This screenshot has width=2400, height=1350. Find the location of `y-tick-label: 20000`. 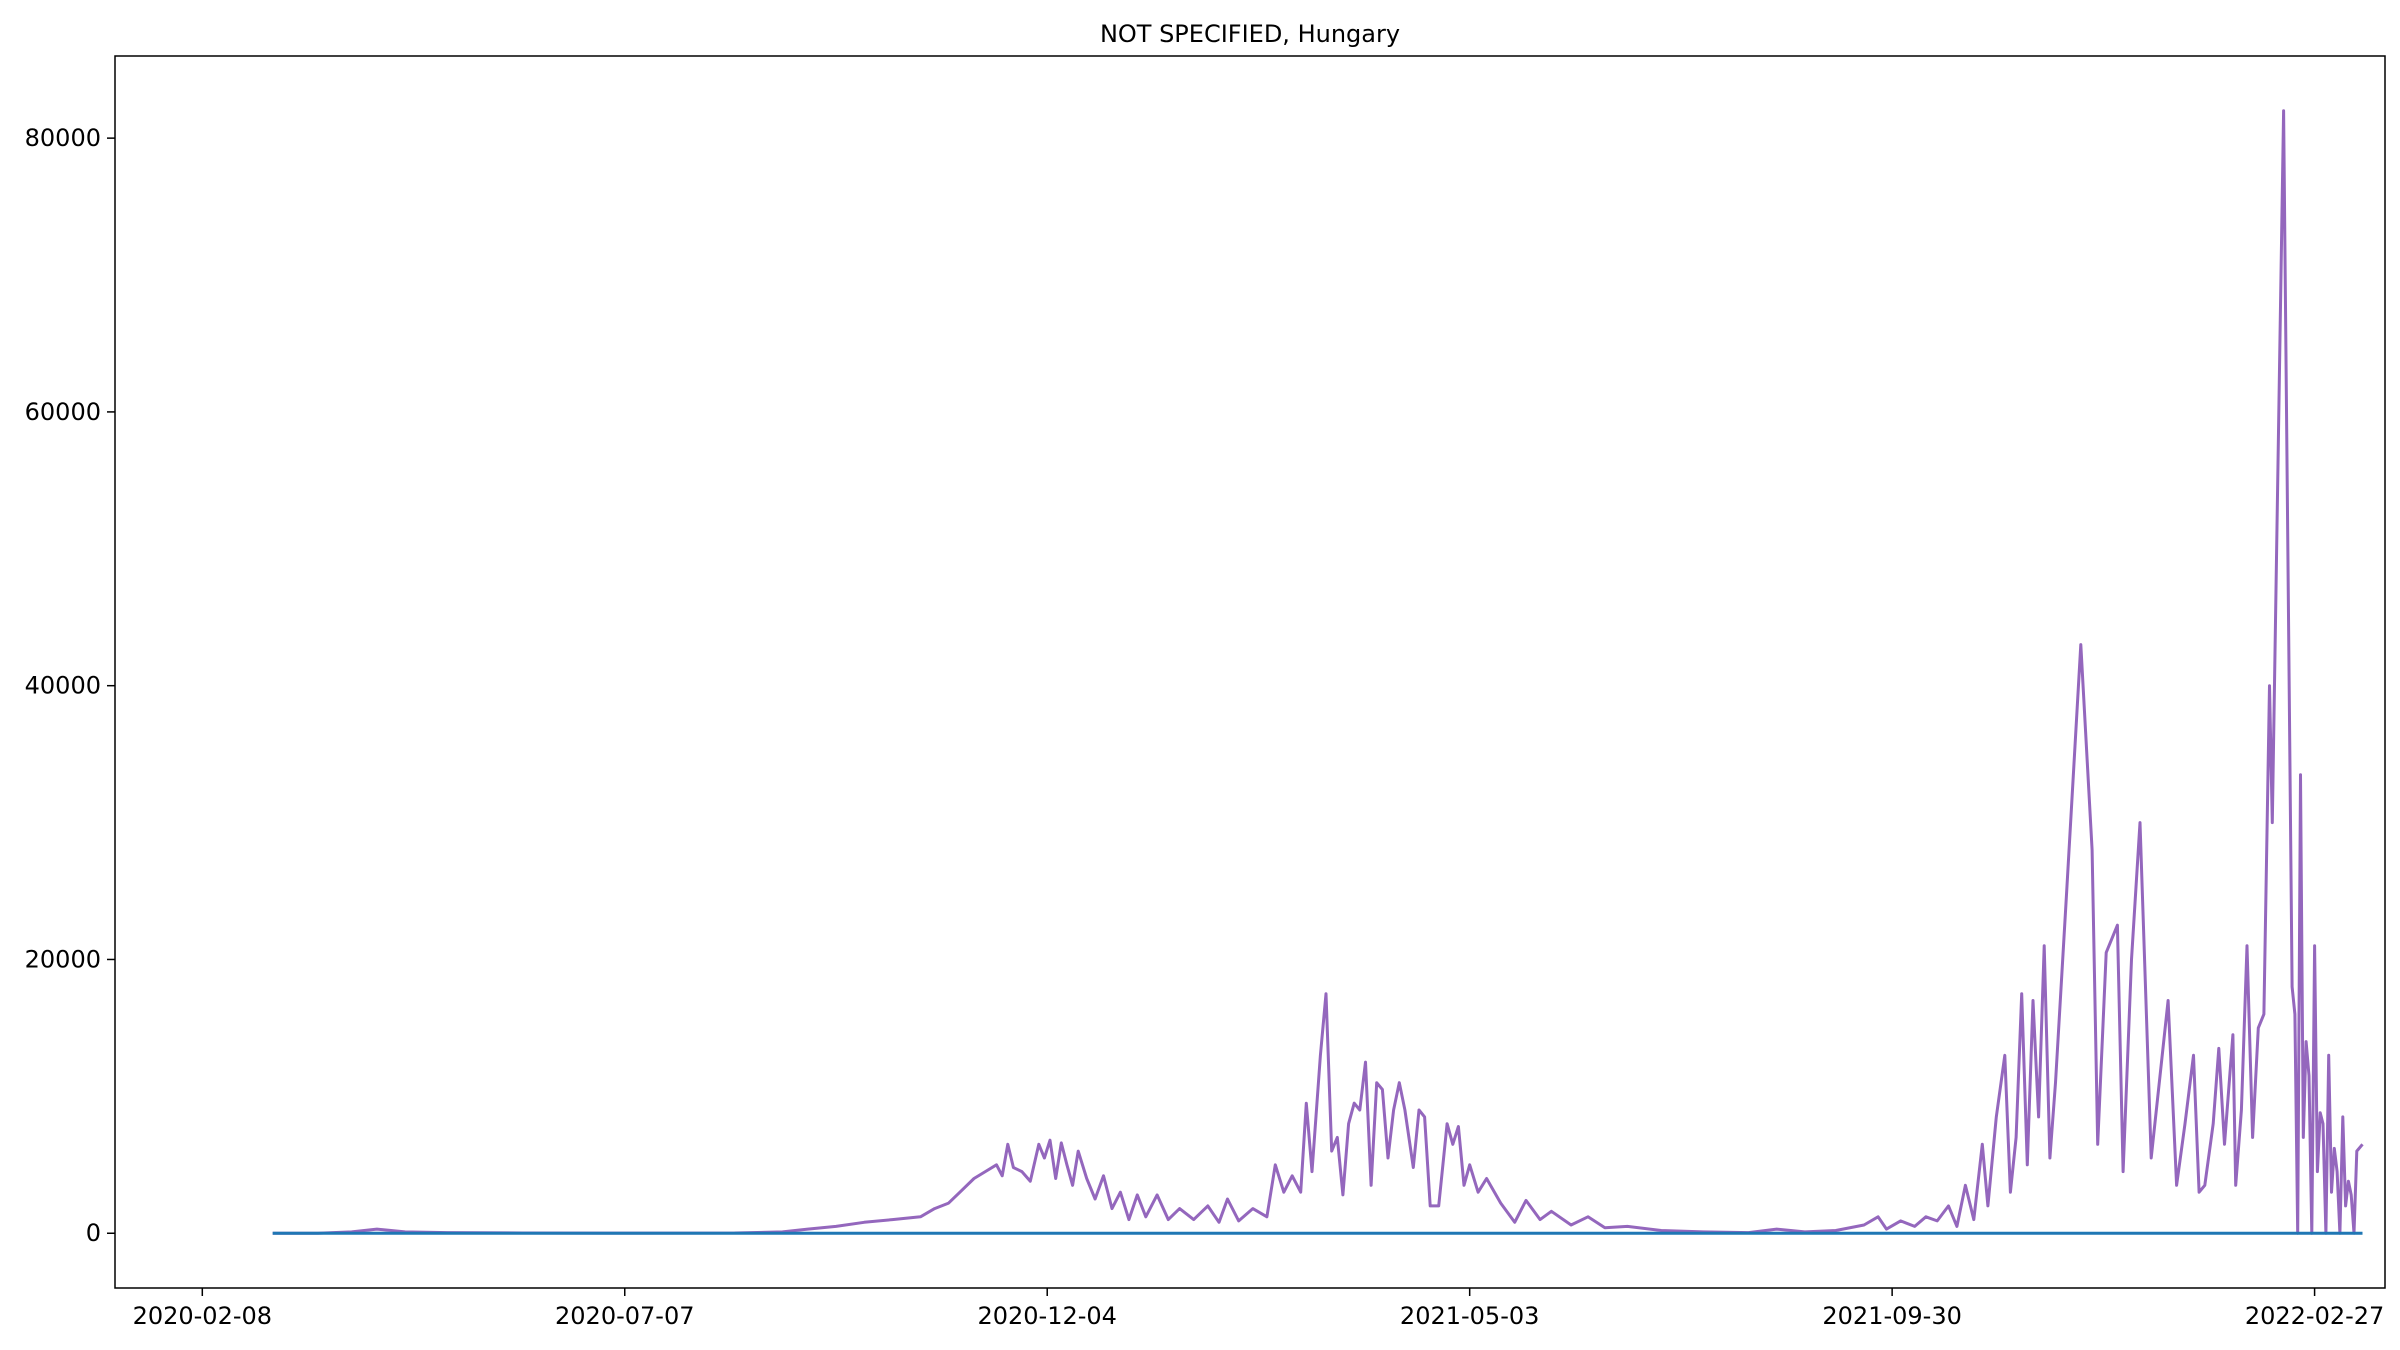

y-tick-label: 20000 is located at coordinates (63, 959).